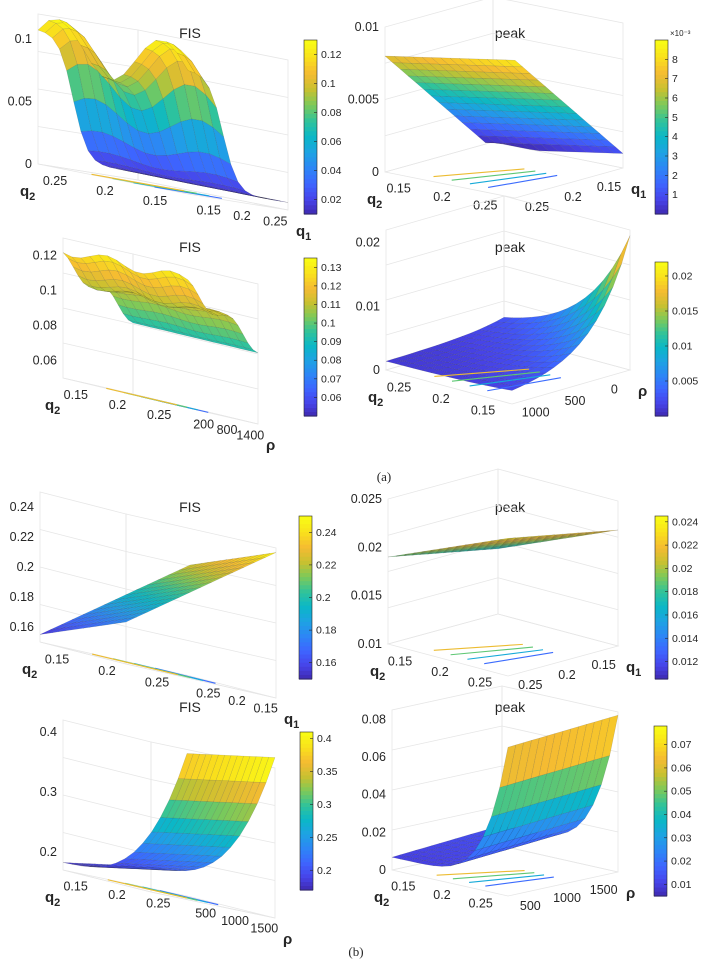 Image resolution: width=713 pixels, height=972 pixels. I want to click on plot-title: peak, so click(510, 707).